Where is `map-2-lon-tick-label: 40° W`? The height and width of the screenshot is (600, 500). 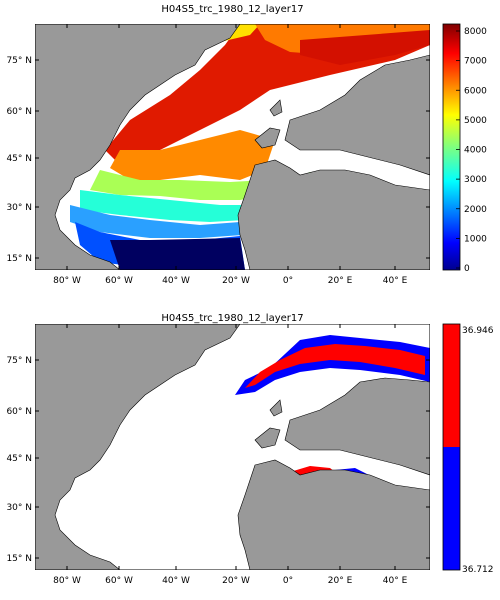
map-2-lon-tick-label: 40° W is located at coordinates (176, 581).